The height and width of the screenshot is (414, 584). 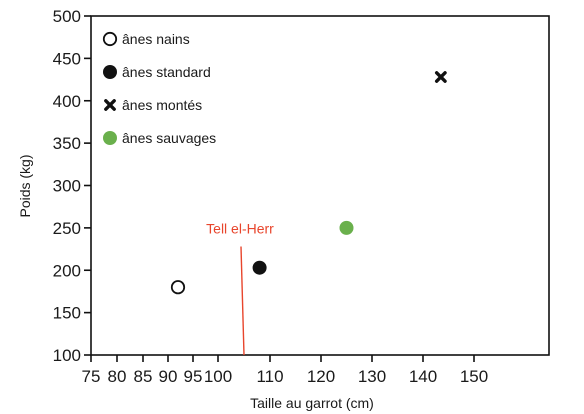 I want to click on x-tick-label: 85, so click(x=143, y=376).